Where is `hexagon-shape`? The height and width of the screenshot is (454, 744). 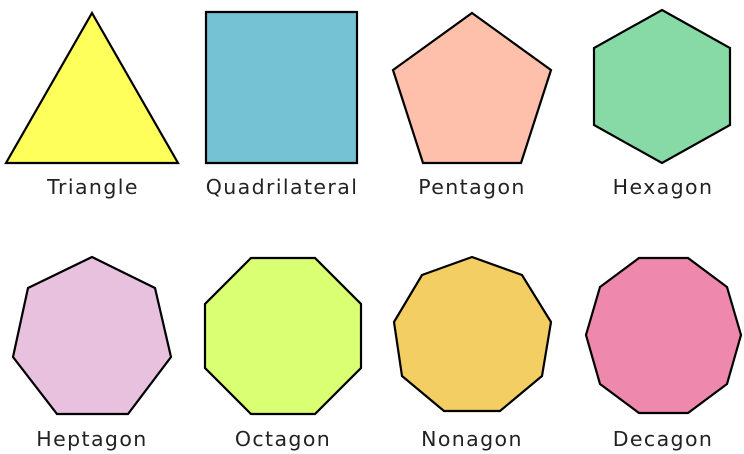 hexagon-shape is located at coordinates (662, 86).